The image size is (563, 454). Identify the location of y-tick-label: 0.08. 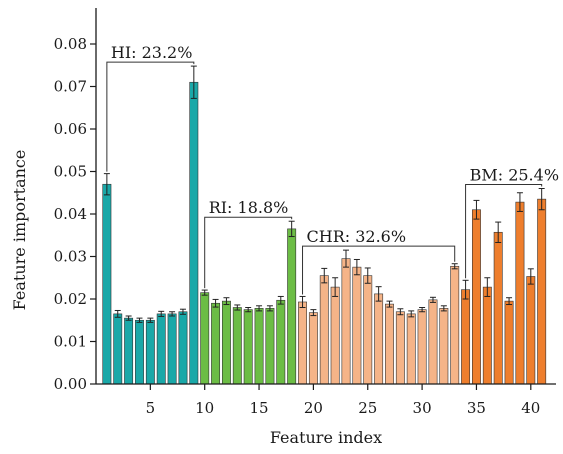
(70, 44).